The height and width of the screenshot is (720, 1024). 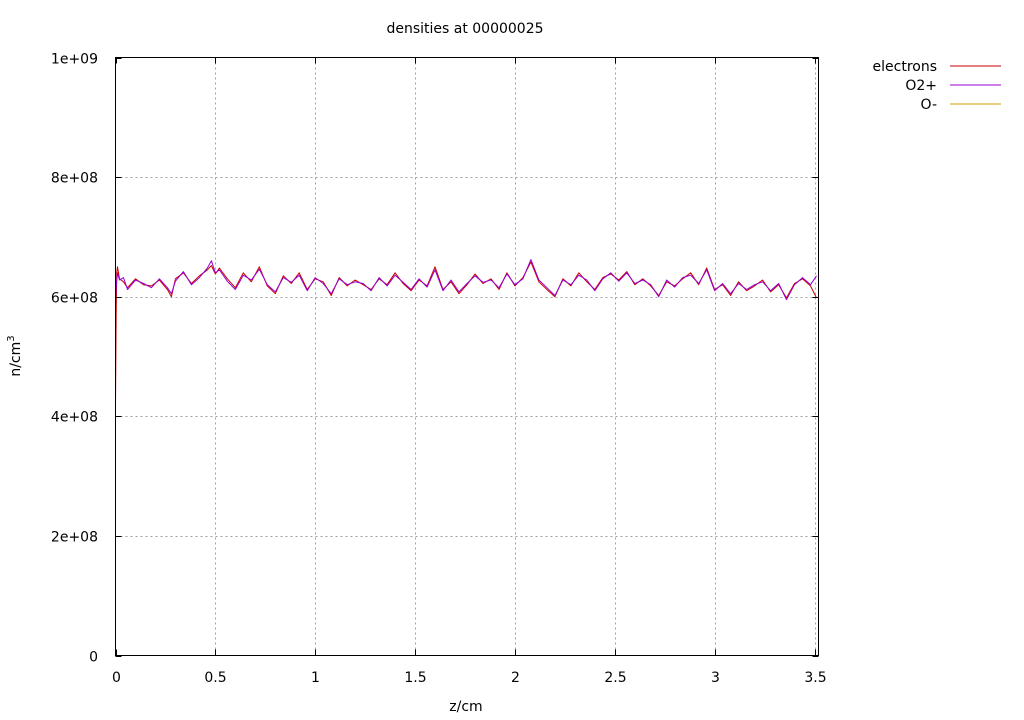 What do you see at coordinates (16, 359) in the screenshot?
I see `y-axis-label-base: n/cm` at bounding box center [16, 359].